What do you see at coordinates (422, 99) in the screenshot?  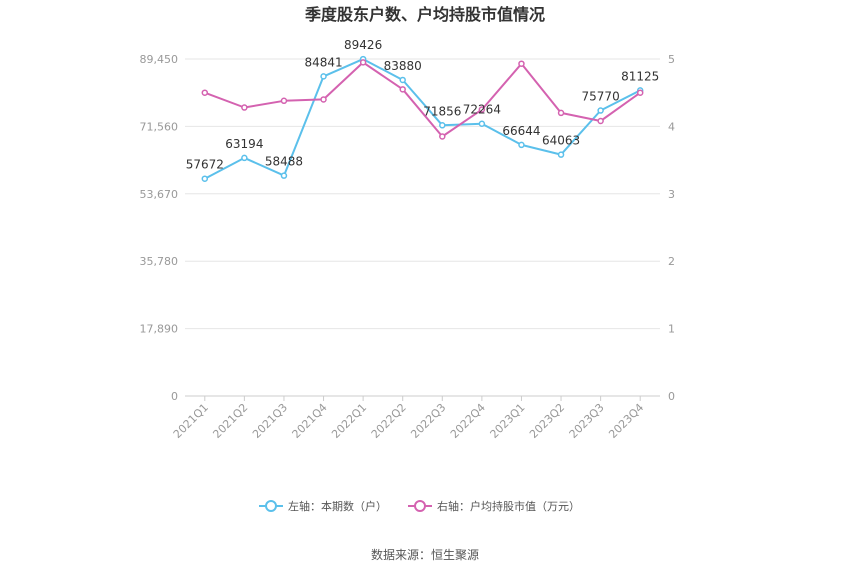 I see `series-line-right` at bounding box center [422, 99].